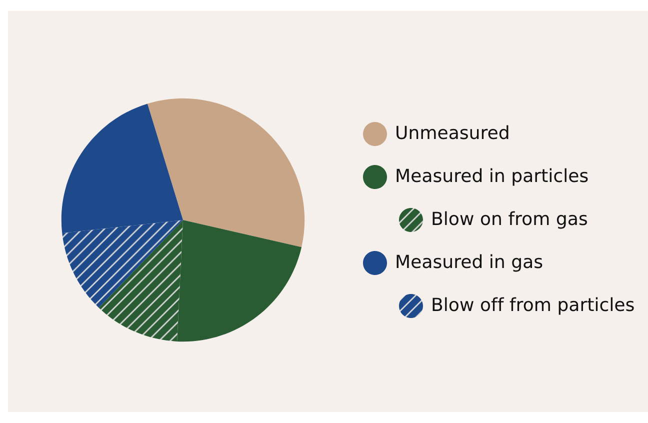 The height and width of the screenshot is (423, 648). I want to click on legend-label: Unmeasured, so click(452, 132).